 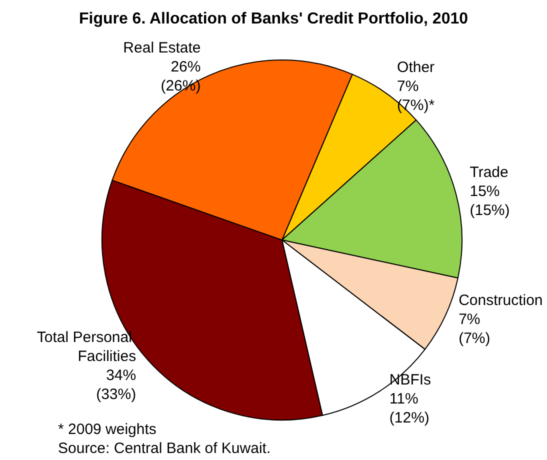 What do you see at coordinates (273, 19) in the screenshot?
I see `chart-title: Figure 6. Allocation of Banks' Credit Portfolio, 2010` at bounding box center [273, 19].